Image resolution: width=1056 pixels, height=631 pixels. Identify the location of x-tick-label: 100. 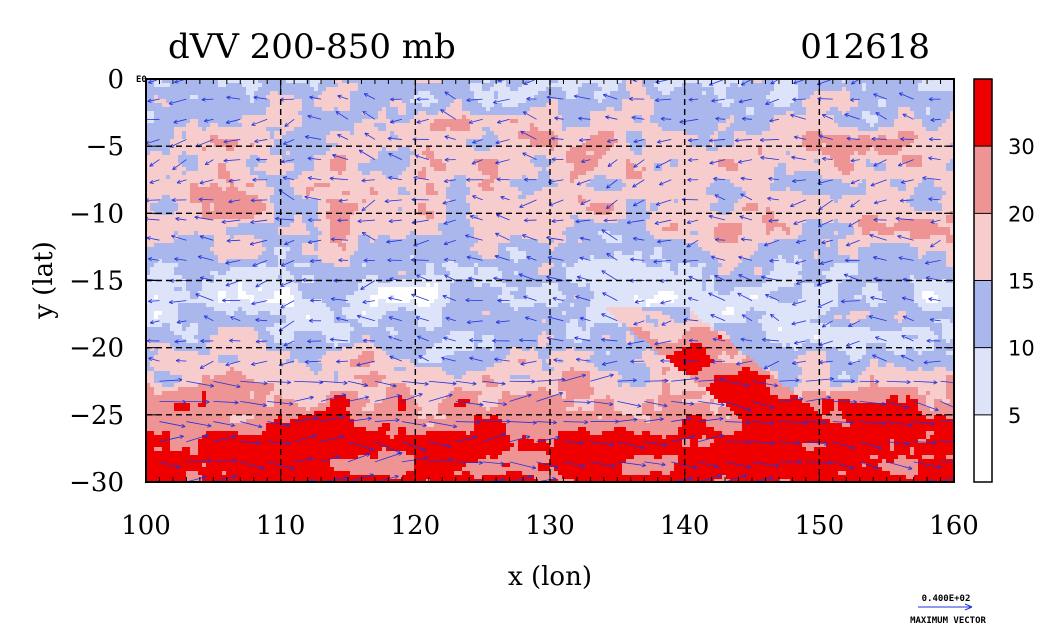
(146, 526).